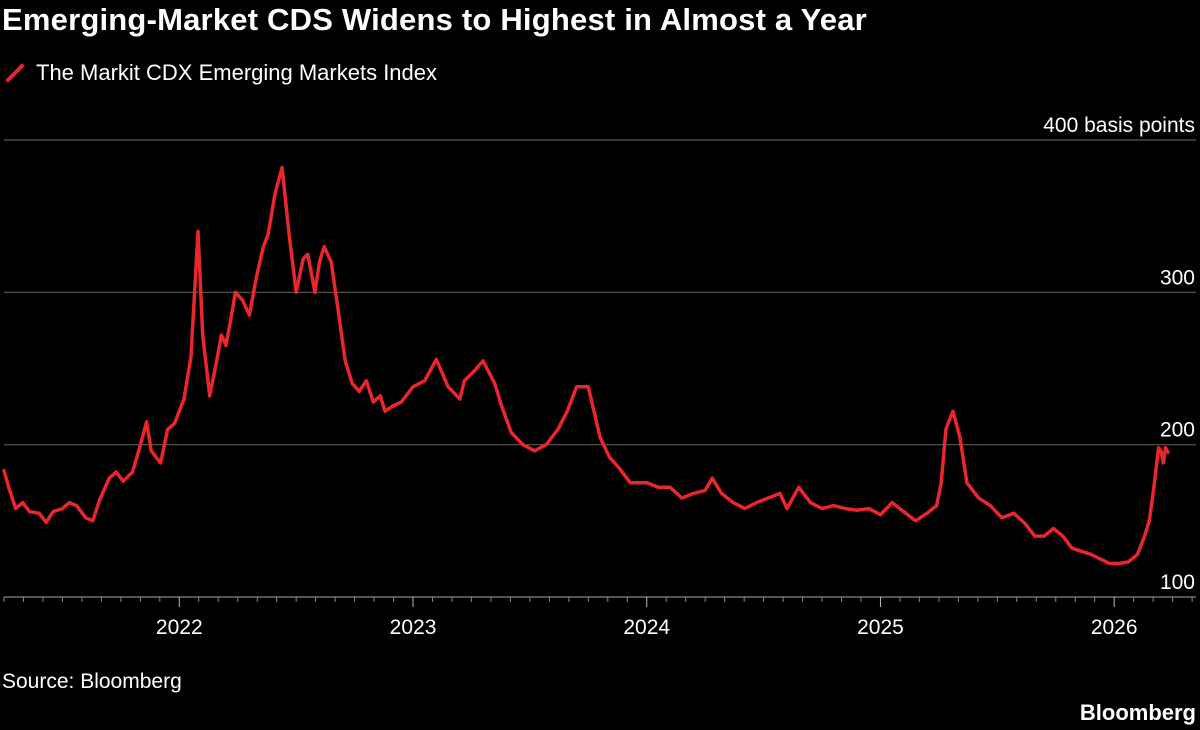 This screenshot has width=1200, height=730. I want to click on legend-swatch-icon, so click(15, 73).